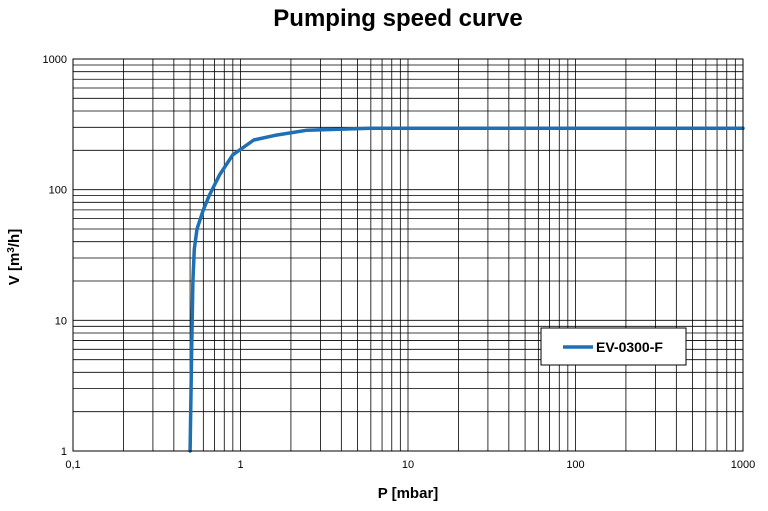 This screenshot has height=511, width=768. I want to click on legend-label: EV-0300-F, so click(629, 347).